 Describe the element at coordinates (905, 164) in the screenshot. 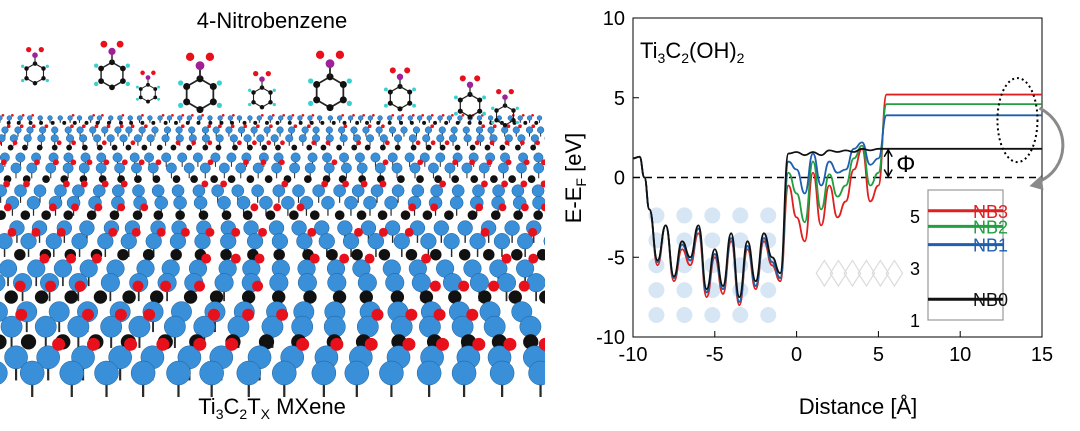

I see `work-function-label: Φ` at that location.